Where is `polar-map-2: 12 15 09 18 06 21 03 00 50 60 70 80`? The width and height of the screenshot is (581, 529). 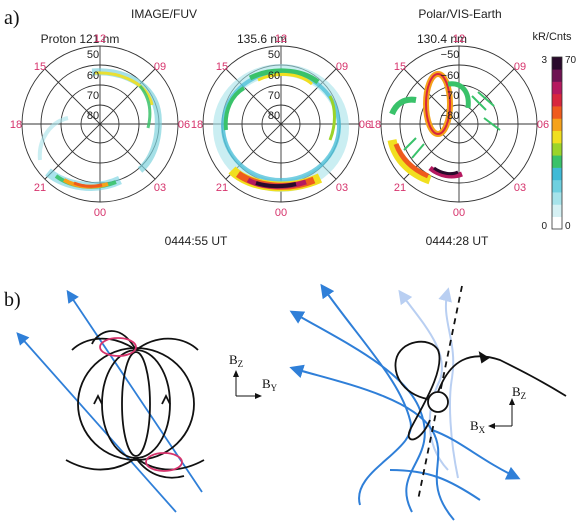 polar-map-2: 12 15 09 18 06 21 03 00 50 60 70 80 is located at coordinates (281, 126).